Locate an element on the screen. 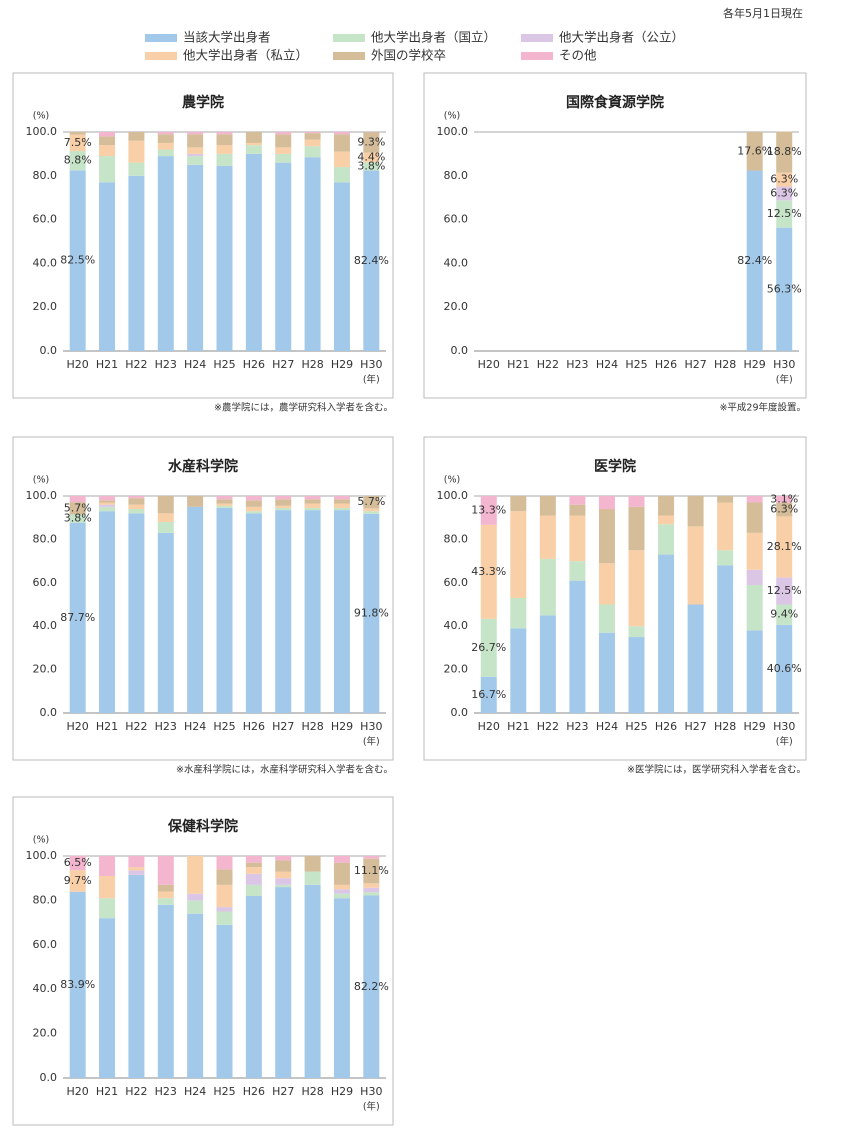 This screenshot has height=1135, width=860. footnote: ※農学院には，農学研究科入学者を含む。 is located at coordinates (303, 408).